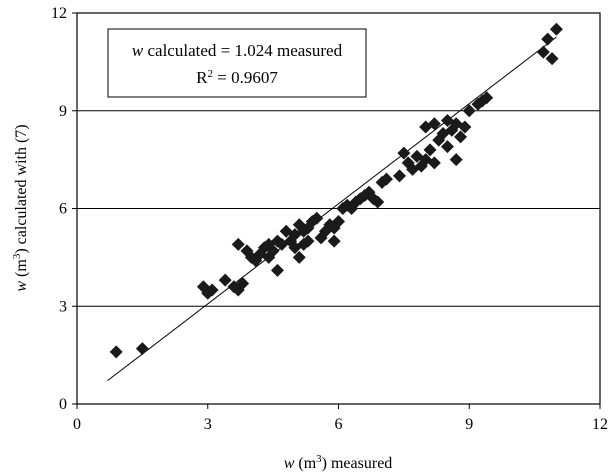 Image resolution: width=610 pixels, height=474 pixels. What do you see at coordinates (202, 77) in the screenshot?
I see `r-squared-base: R` at bounding box center [202, 77].